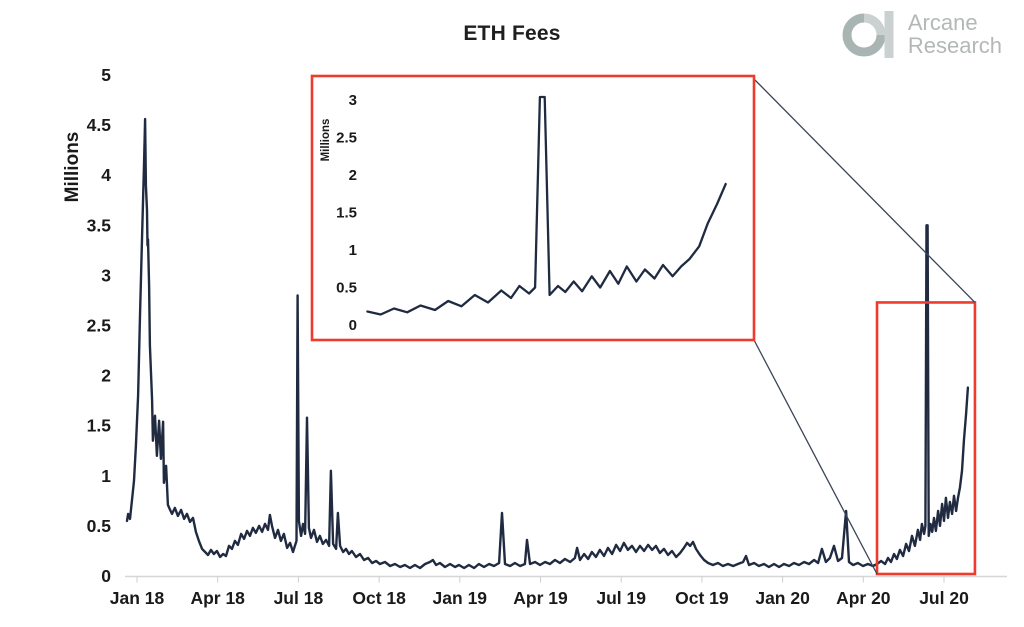 The width and height of the screenshot is (1024, 627). I want to click on y-tick-label: 5, so click(106, 75).